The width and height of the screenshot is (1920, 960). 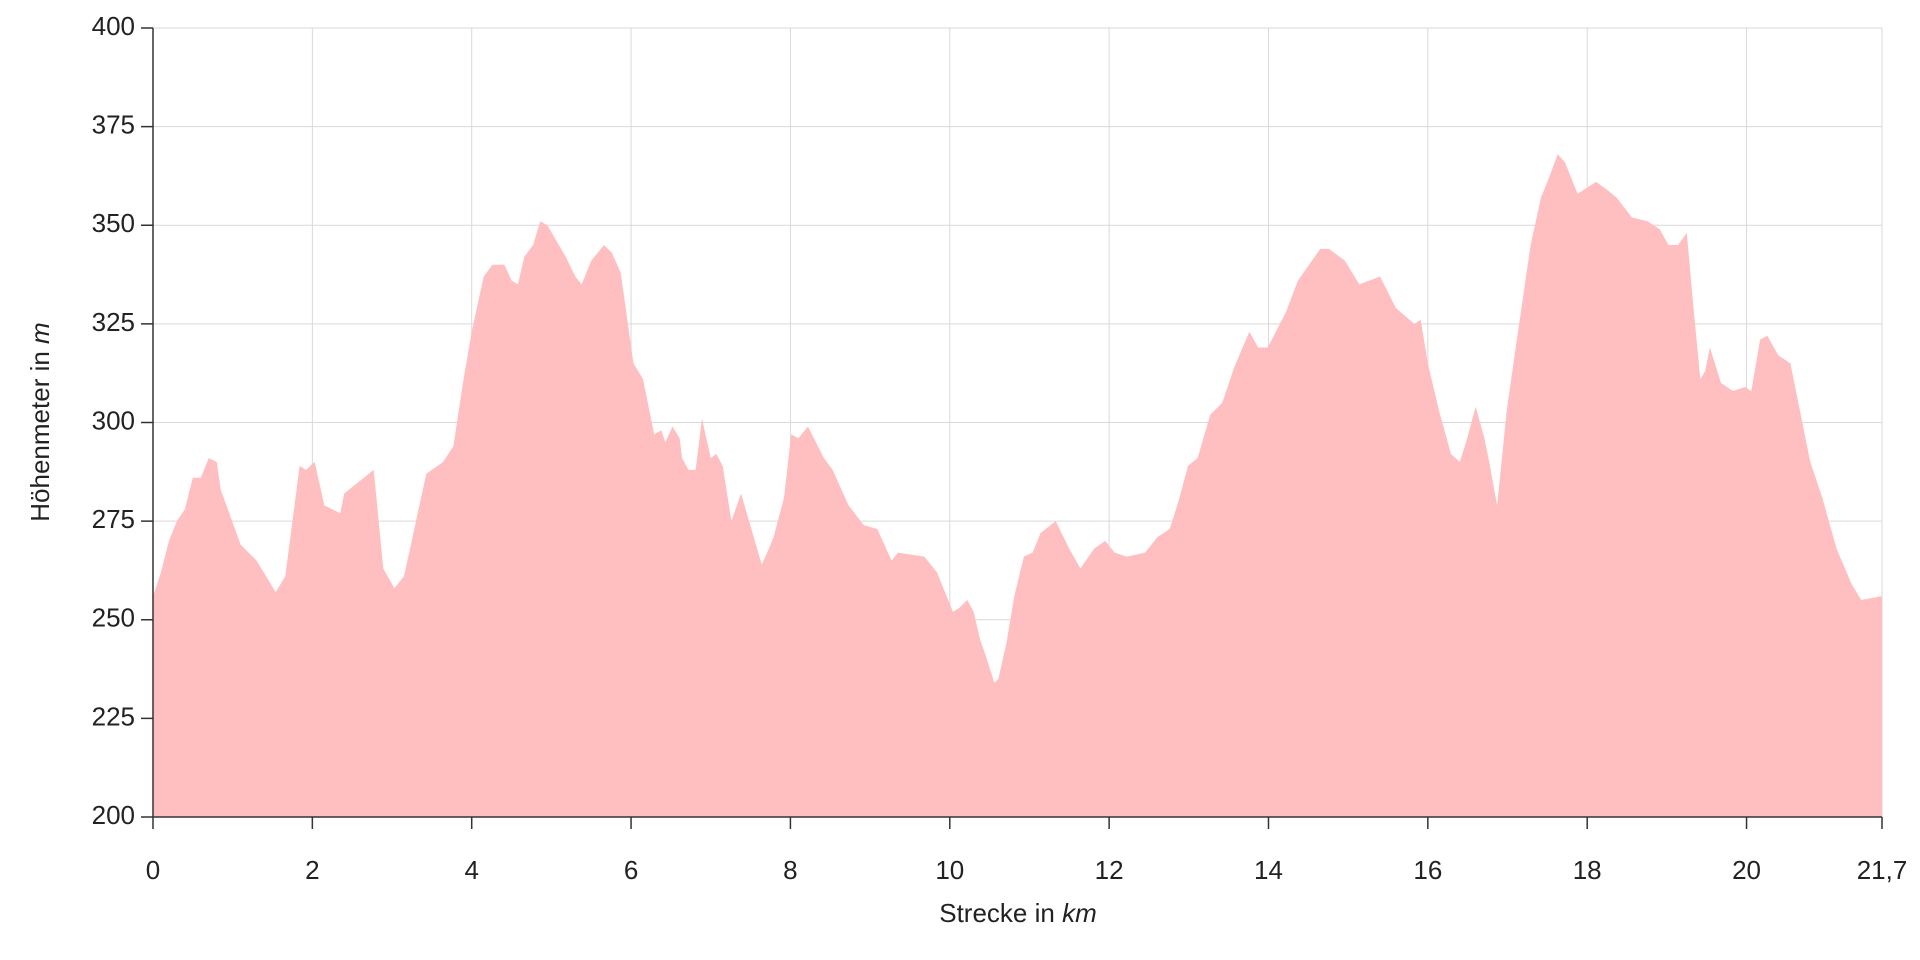 I want to click on y-tick-label: 400, so click(x=113, y=26).